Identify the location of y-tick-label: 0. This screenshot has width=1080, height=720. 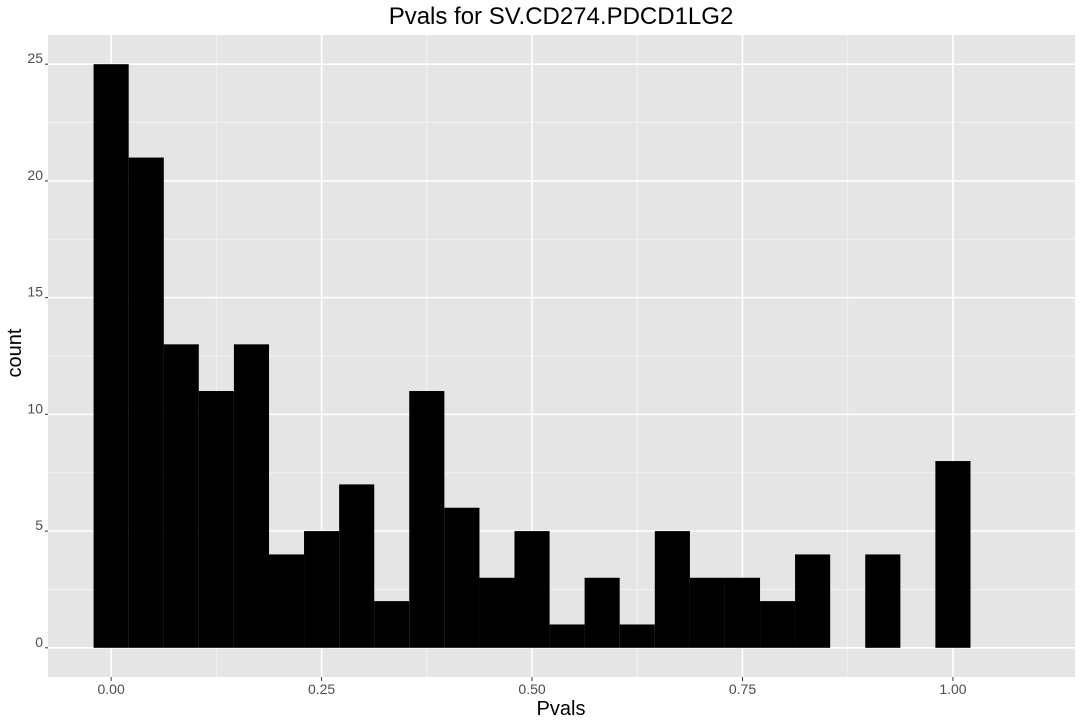
(39, 642).